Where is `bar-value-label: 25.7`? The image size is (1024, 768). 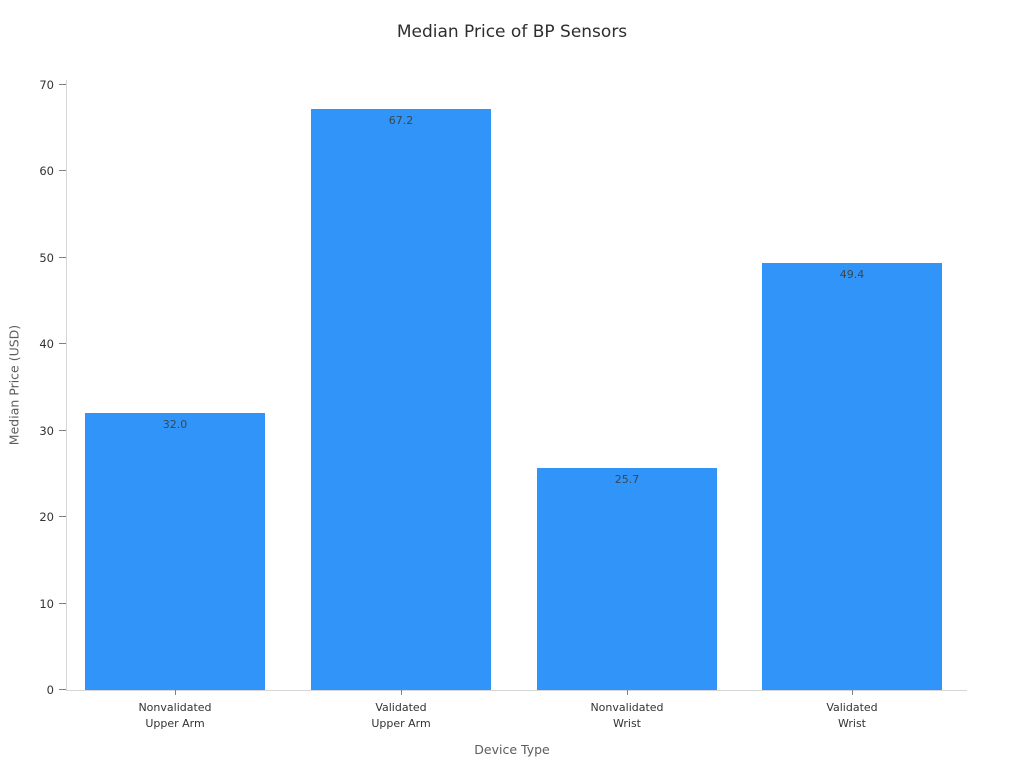
bar-value-label: 25.7 is located at coordinates (627, 479).